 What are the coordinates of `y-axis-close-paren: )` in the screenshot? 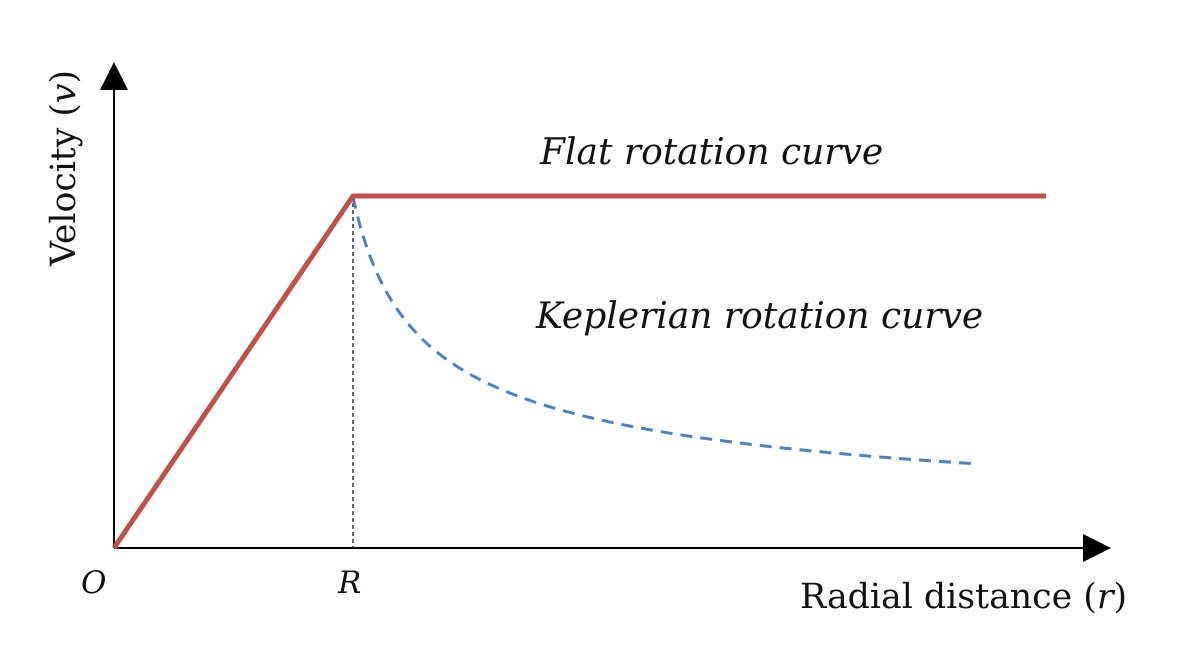 It's located at (64, 77).